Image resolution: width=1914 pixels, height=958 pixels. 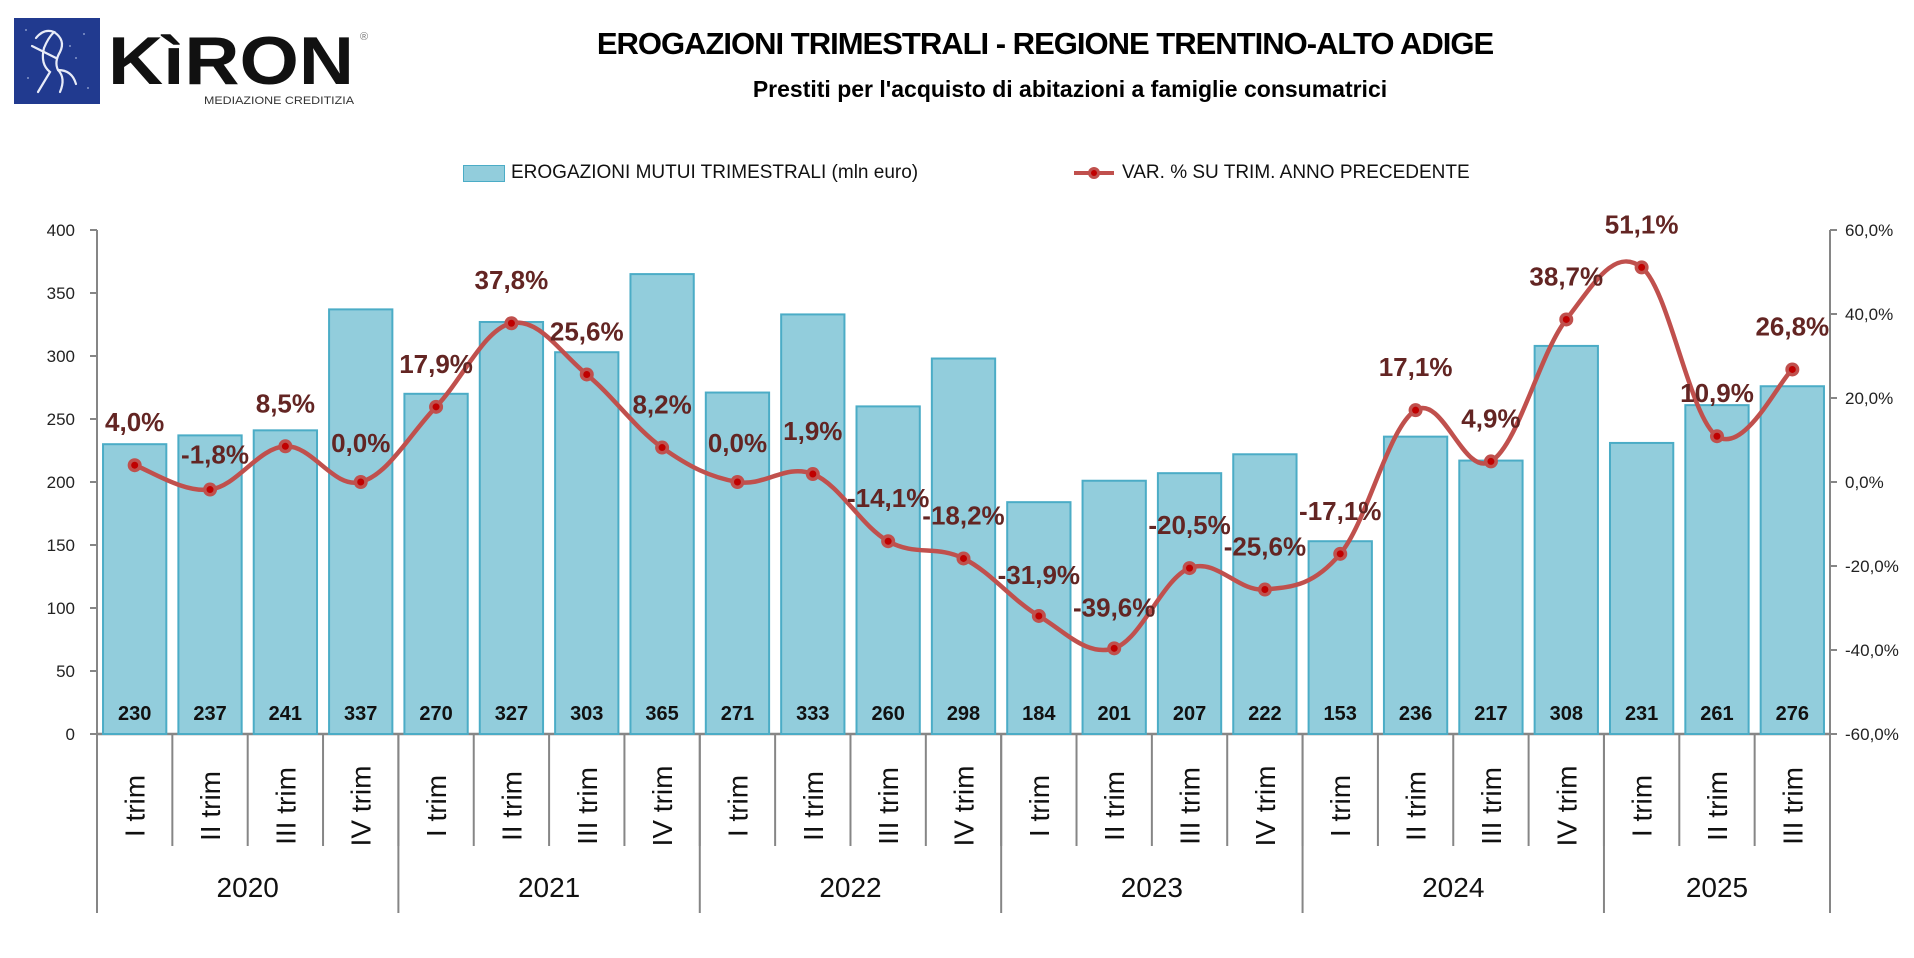 I want to click on line-value-label: 4,0%, so click(x=134, y=422).